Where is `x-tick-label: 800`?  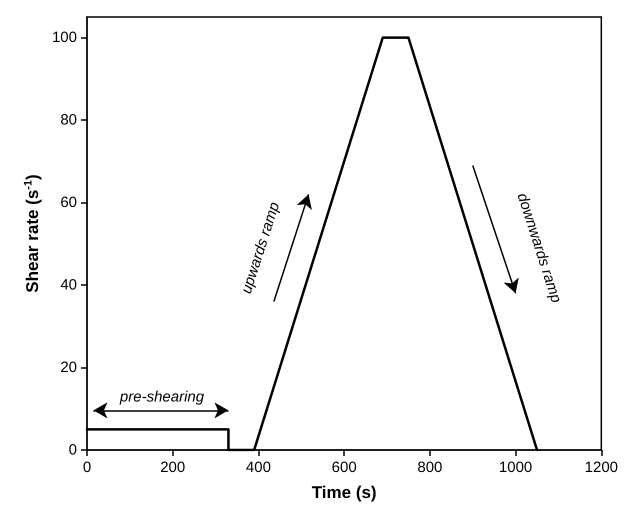
x-tick-label: 800 is located at coordinates (429, 467).